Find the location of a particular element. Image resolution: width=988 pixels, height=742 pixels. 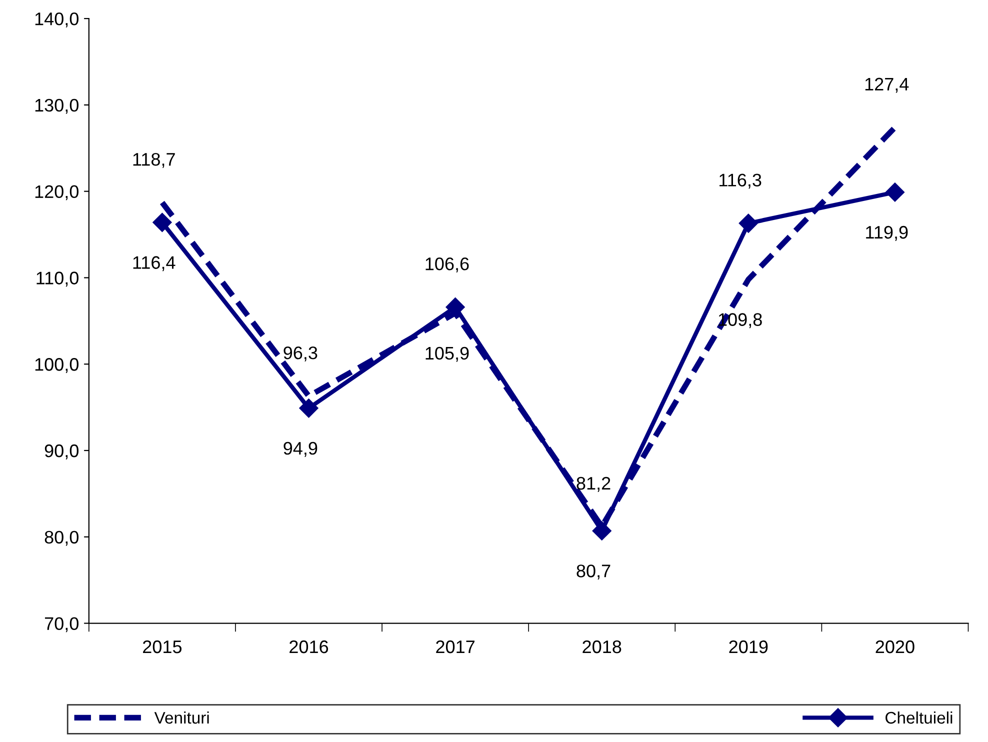

y-tick-label: 100,0 is located at coordinates (56, 365).